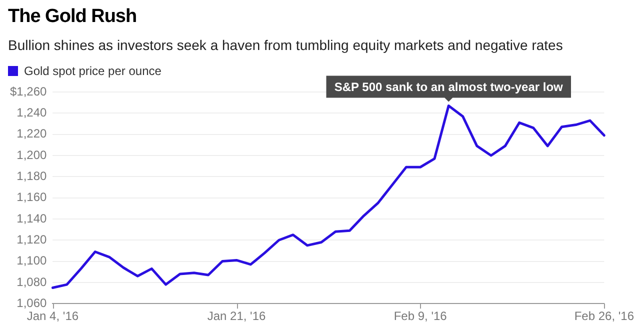 The width and height of the screenshot is (640, 330). Describe the element at coordinates (32, 303) in the screenshot. I see `y-tick-label: 1,060` at that location.